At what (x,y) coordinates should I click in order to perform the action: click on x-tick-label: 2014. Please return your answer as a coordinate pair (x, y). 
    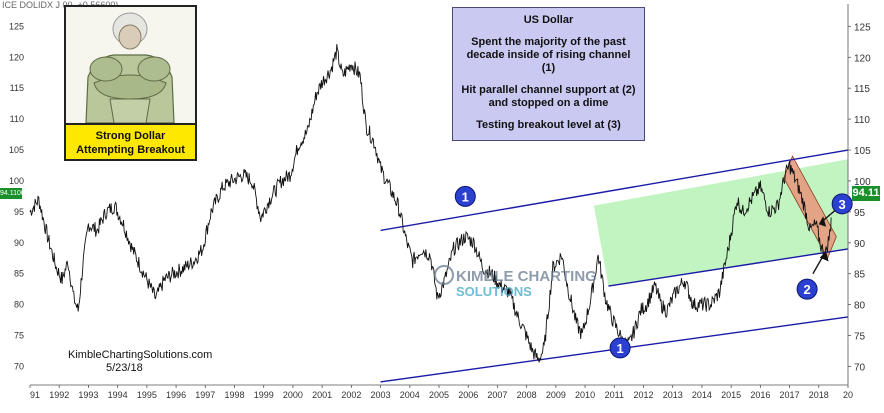
    Looking at the image, I should click on (702, 395).